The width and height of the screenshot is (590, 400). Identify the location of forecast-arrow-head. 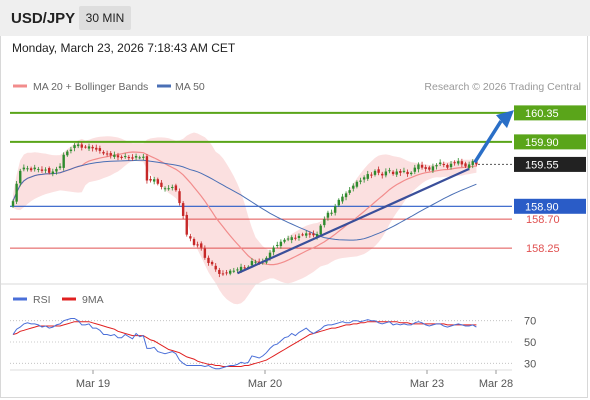
(505, 119).